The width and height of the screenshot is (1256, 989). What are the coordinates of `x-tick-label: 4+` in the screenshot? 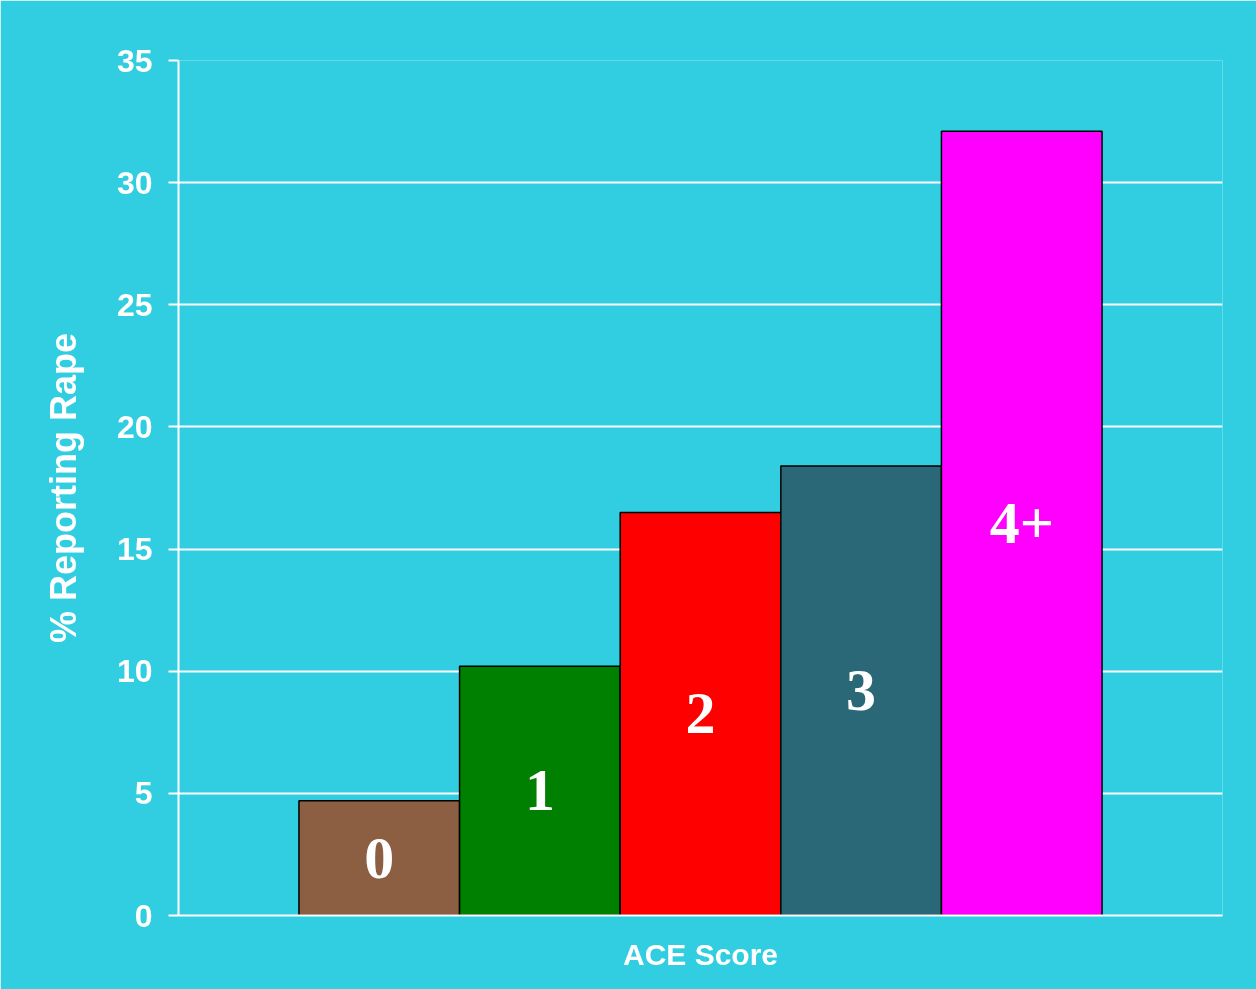 It's located at (1021, 522).